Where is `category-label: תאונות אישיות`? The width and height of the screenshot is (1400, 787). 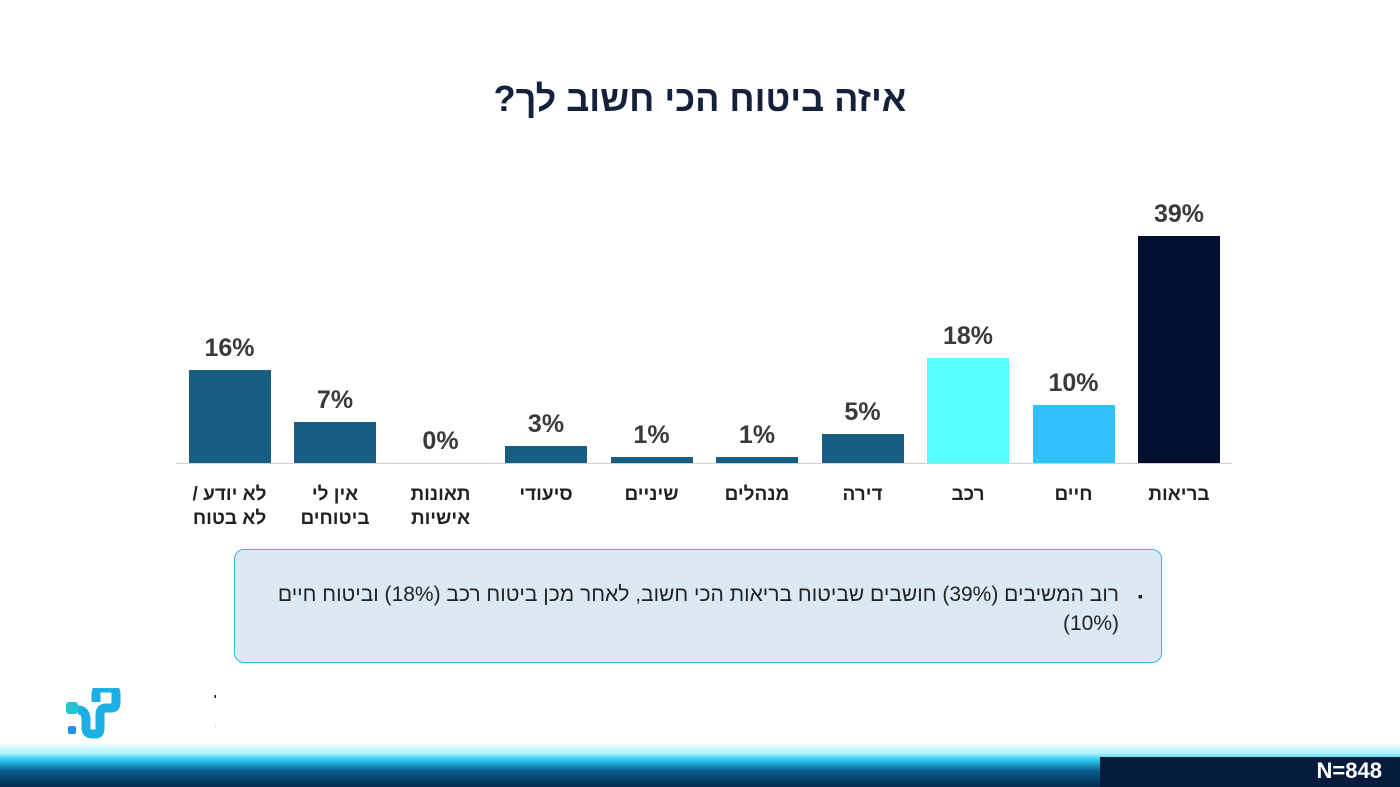
category-label: תאונות אישיות is located at coordinates (441, 507).